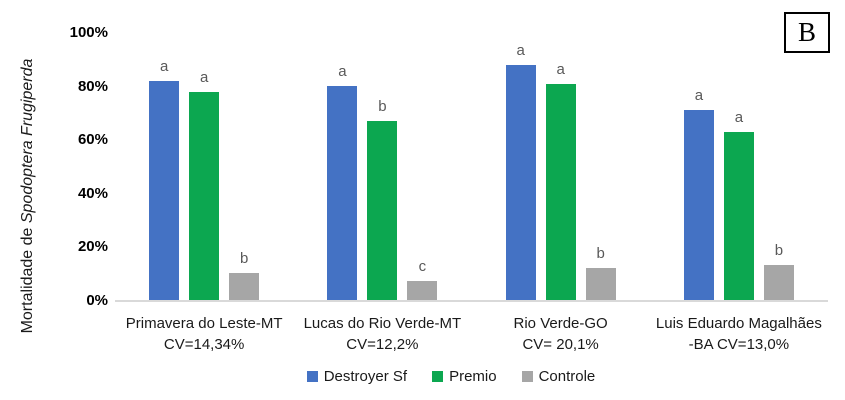  Describe the element at coordinates (739, 344) in the screenshot. I see `category-cv: -BA CV=13,0%` at that location.